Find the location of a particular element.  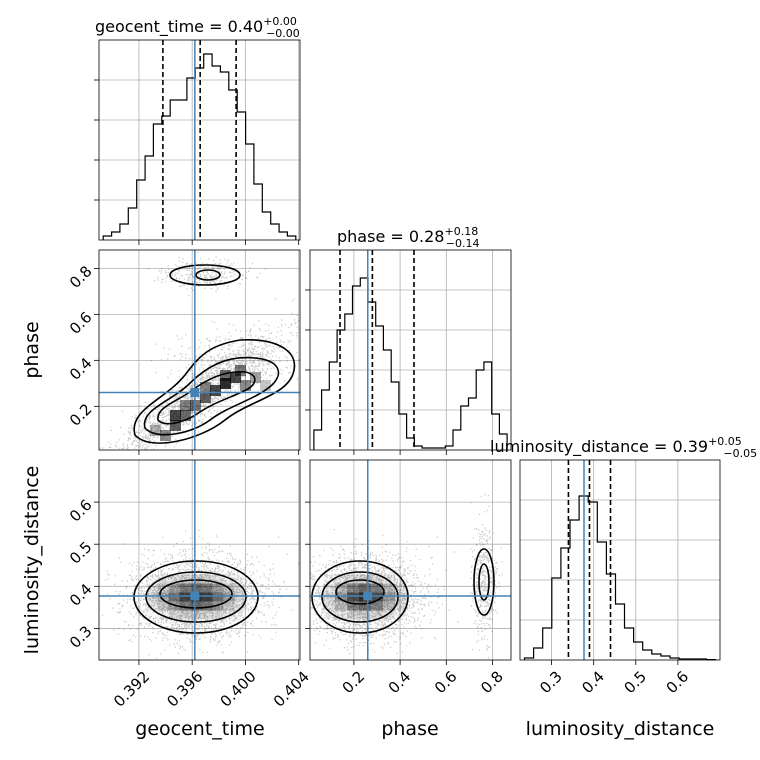

panel-title-minus: −0.05 is located at coordinates (740, 453).